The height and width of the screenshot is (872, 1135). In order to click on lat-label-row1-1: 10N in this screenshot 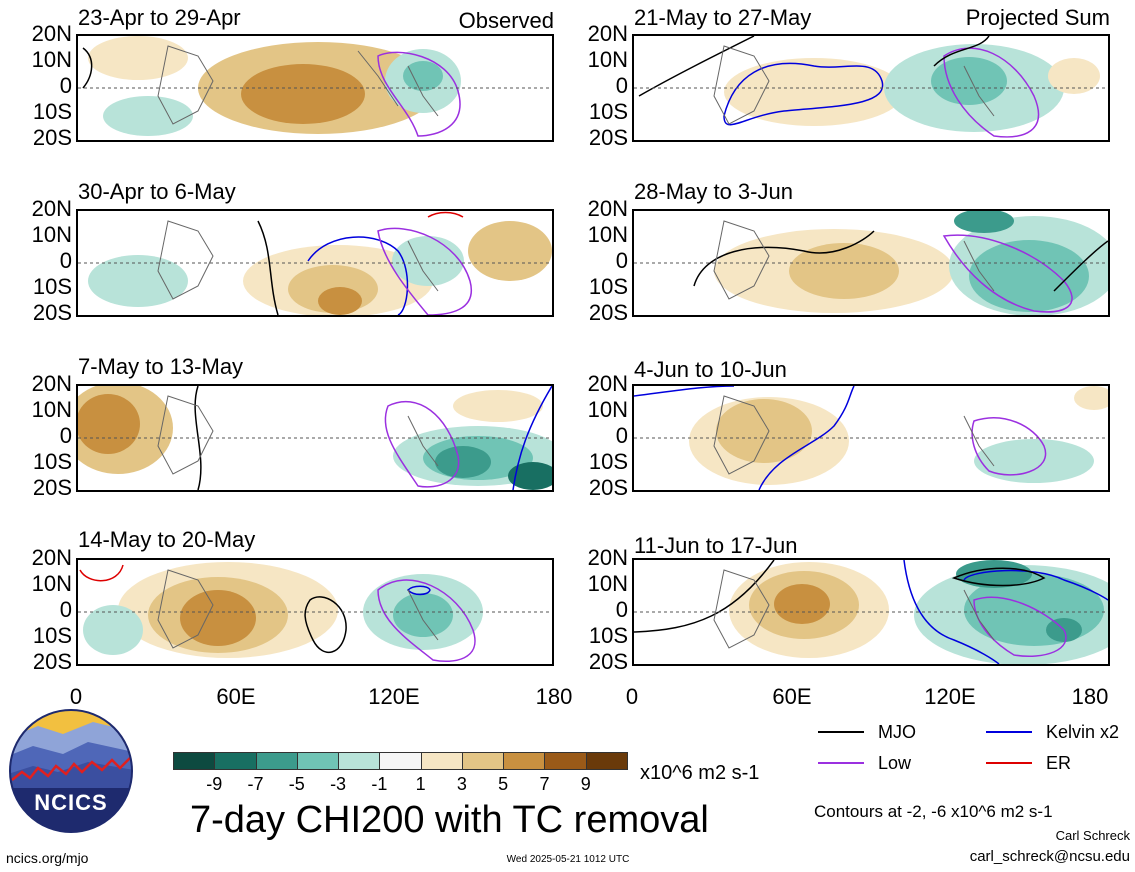, I will do `click(51, 59)`.